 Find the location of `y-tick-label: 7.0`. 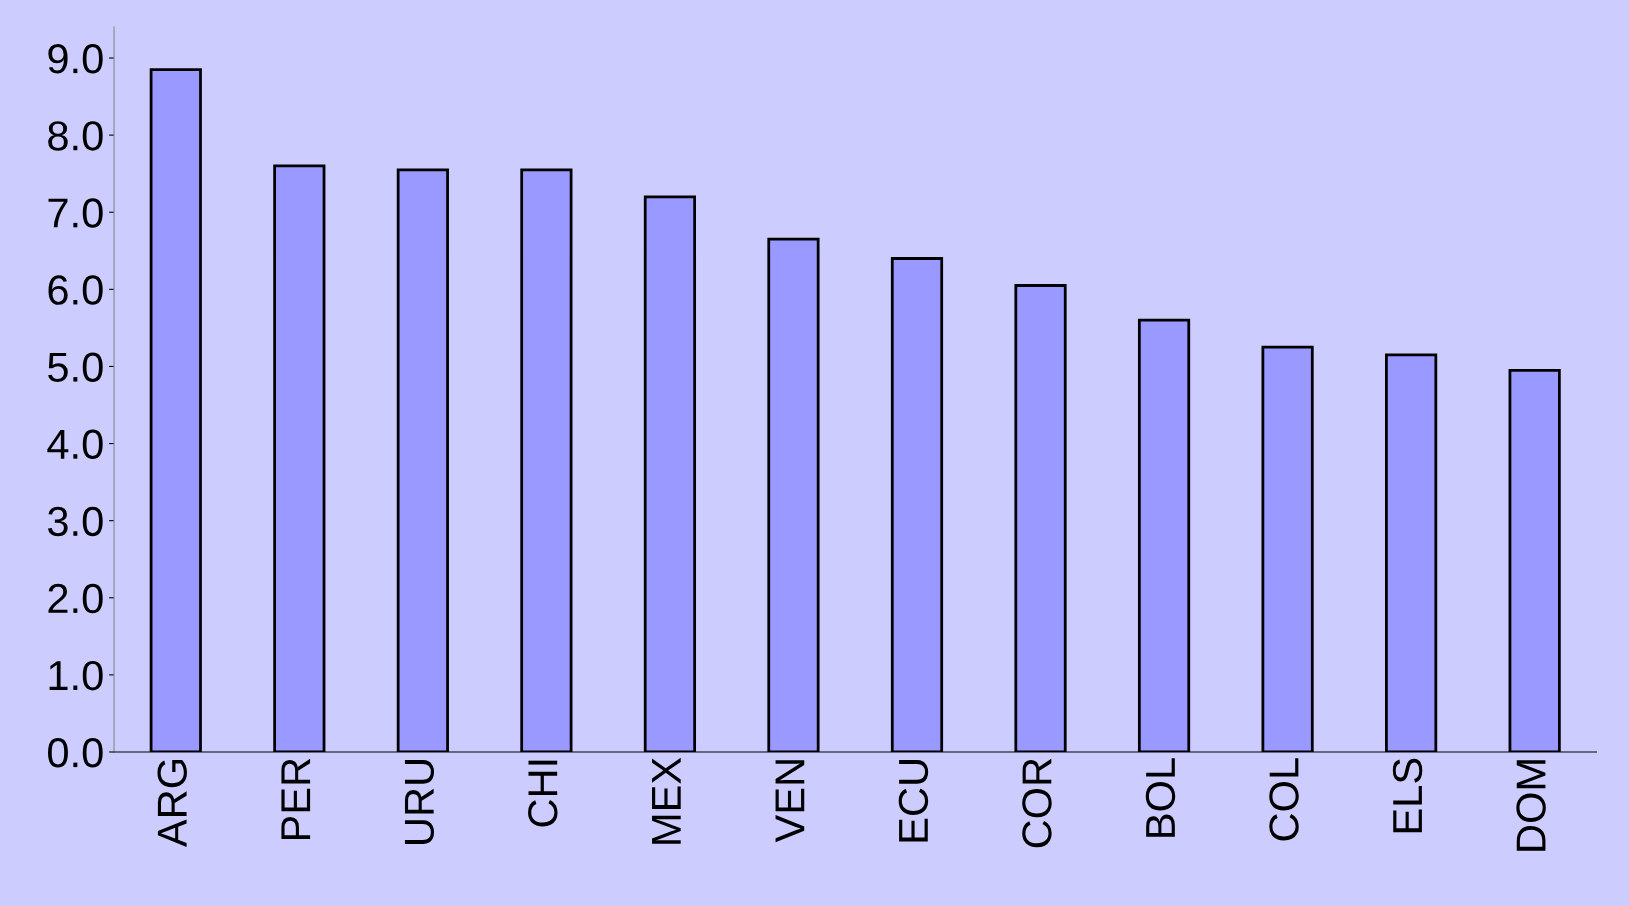

y-tick-label: 7.0 is located at coordinates (75, 213).